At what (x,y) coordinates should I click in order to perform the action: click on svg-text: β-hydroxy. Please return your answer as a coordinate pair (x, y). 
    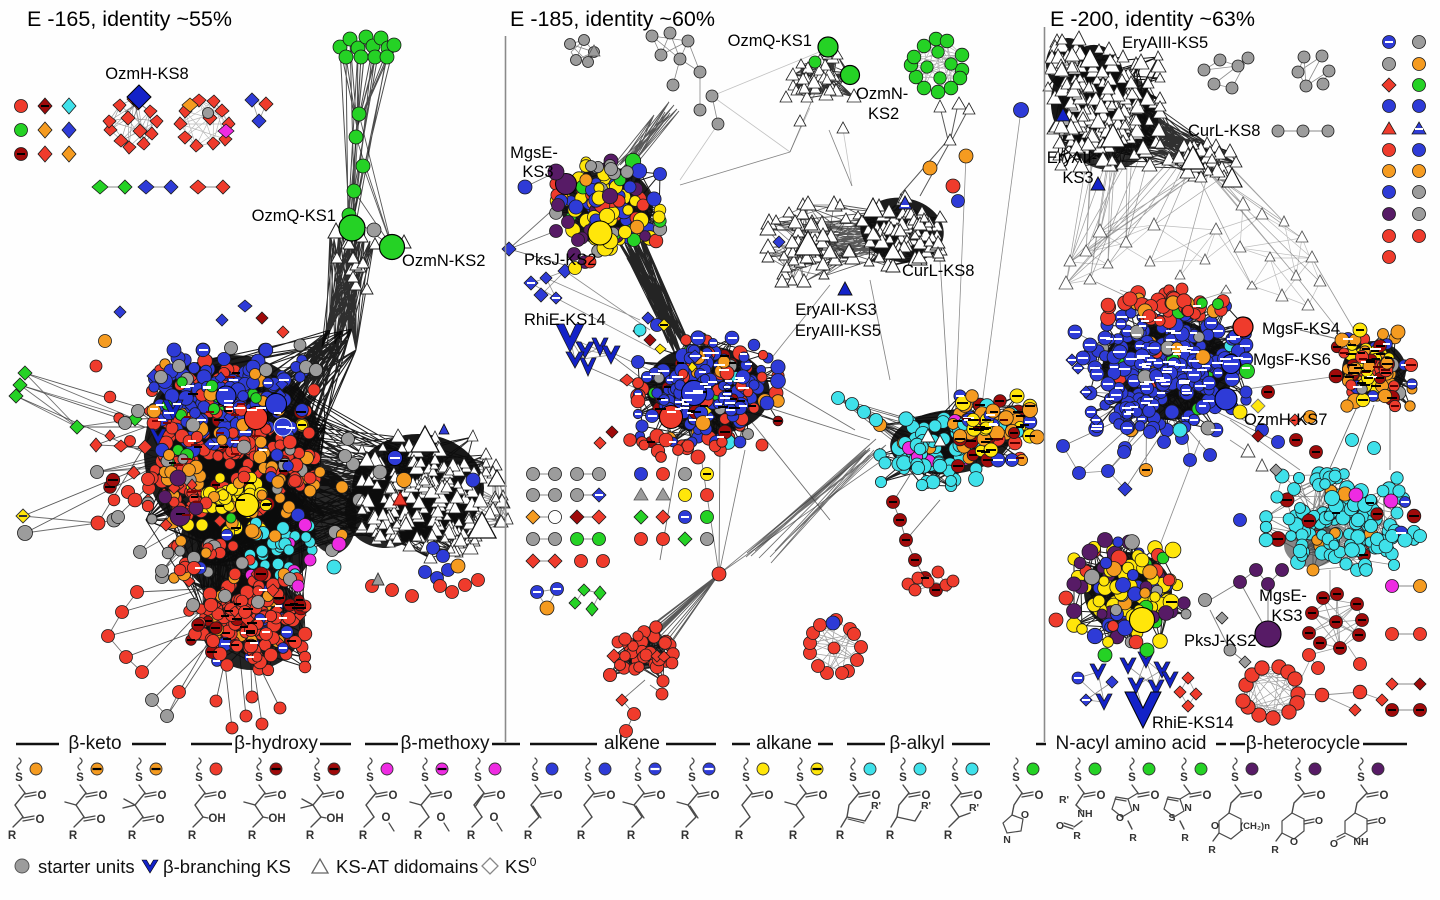
    Looking at the image, I should click on (276, 743).